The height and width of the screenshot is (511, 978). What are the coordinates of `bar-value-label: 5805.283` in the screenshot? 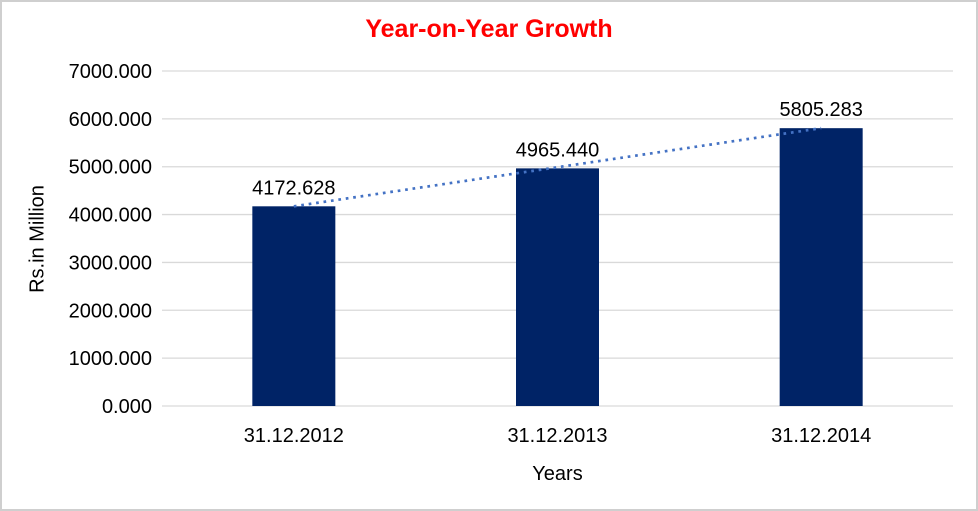 It's located at (820, 110).